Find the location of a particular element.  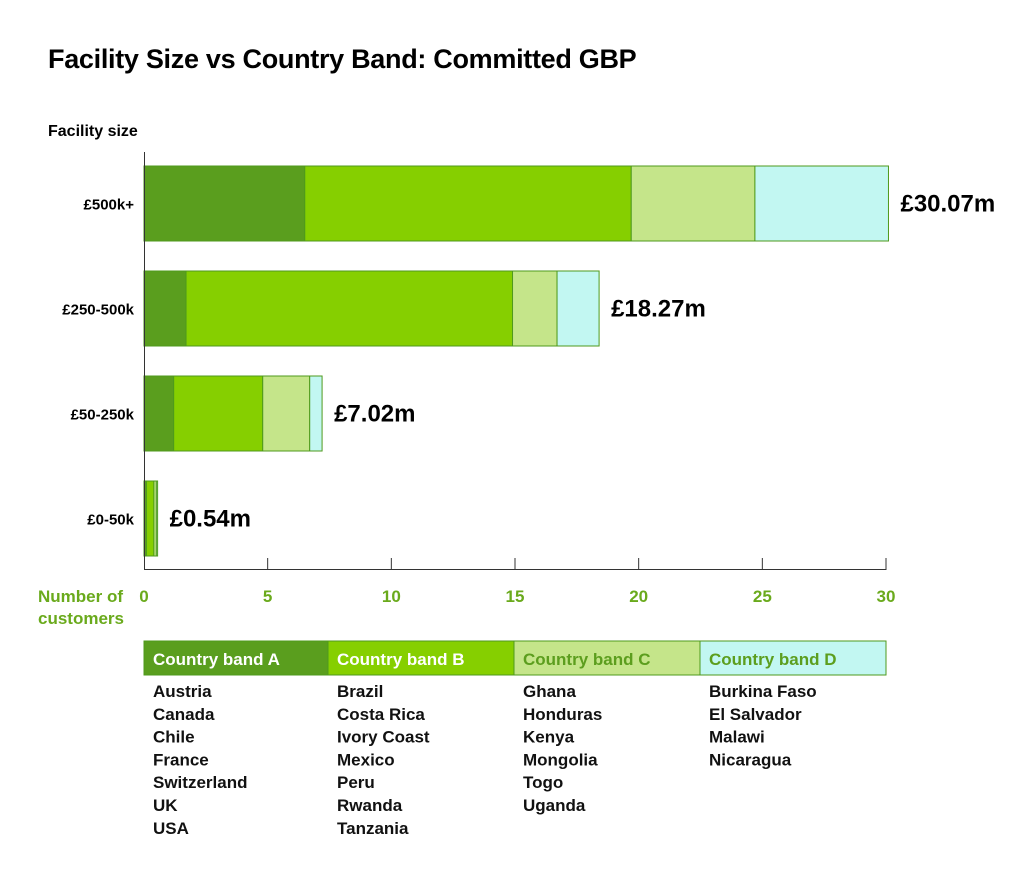

legend-country-costa-rica: Costa Rica is located at coordinates (381, 714).